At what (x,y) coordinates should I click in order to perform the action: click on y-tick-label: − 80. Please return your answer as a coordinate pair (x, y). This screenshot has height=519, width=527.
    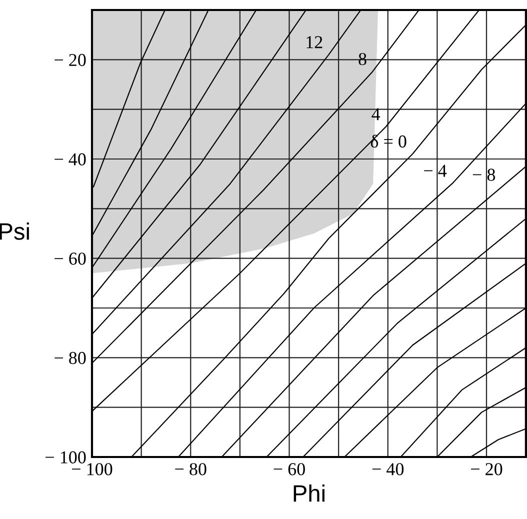
    Looking at the image, I should click on (70, 358).